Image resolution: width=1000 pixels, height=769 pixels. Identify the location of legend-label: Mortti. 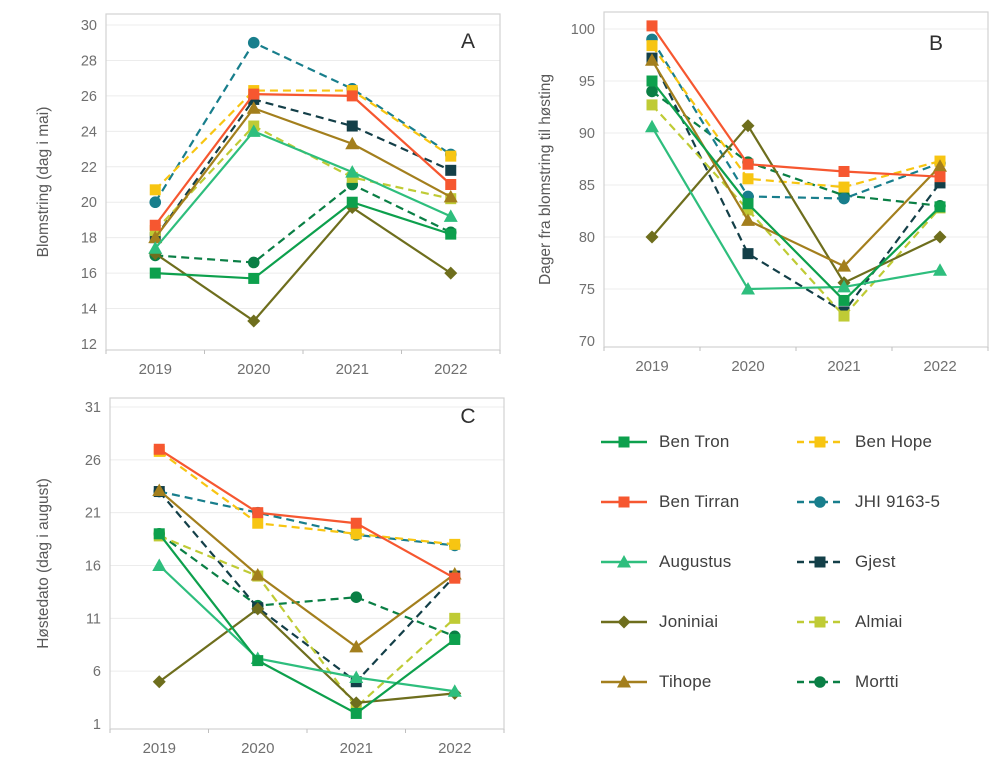
(877, 681).